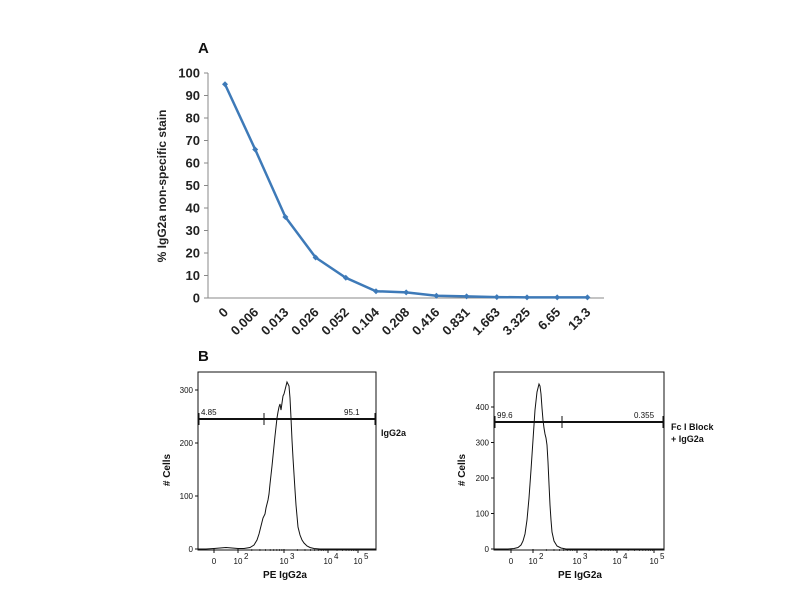  Describe the element at coordinates (203, 48) in the screenshot. I see `panel-a-label: A` at that location.